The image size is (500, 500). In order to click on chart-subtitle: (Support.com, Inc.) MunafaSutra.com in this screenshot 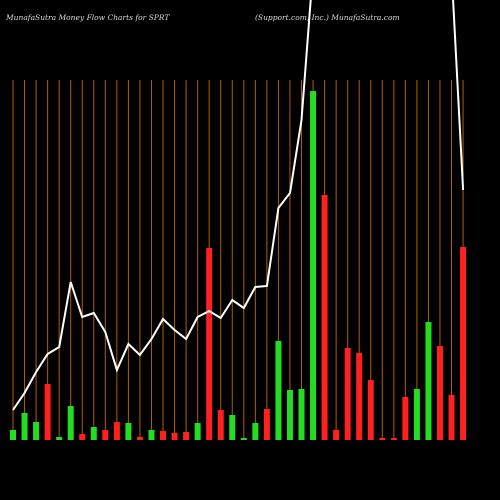, I will do `click(327, 17)`.